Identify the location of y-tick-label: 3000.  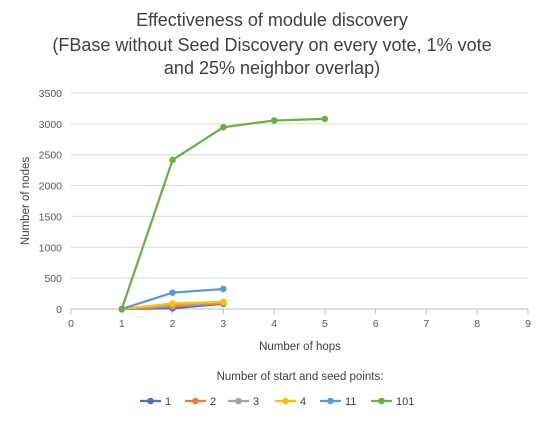
(51, 125).